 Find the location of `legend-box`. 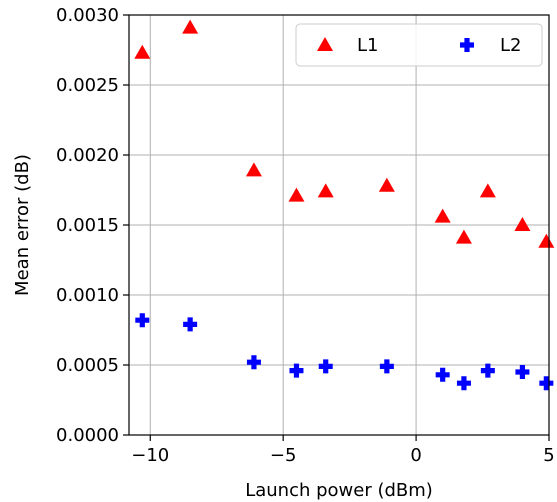

legend-box is located at coordinates (419, 45).